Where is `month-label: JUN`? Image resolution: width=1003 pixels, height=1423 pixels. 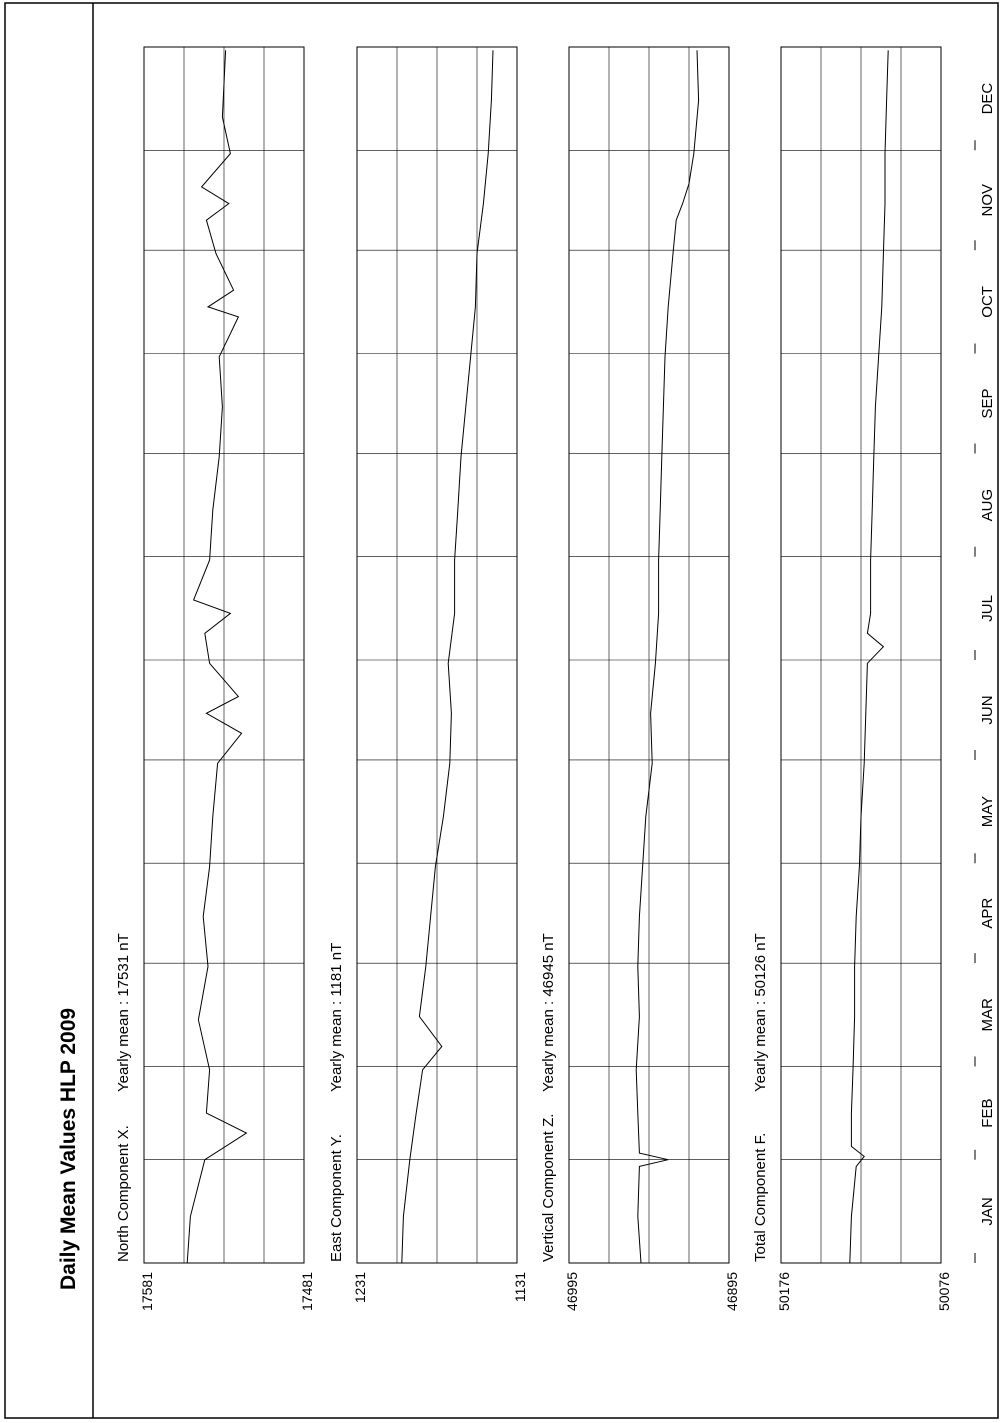 month-label: JUN is located at coordinates (987, 709).